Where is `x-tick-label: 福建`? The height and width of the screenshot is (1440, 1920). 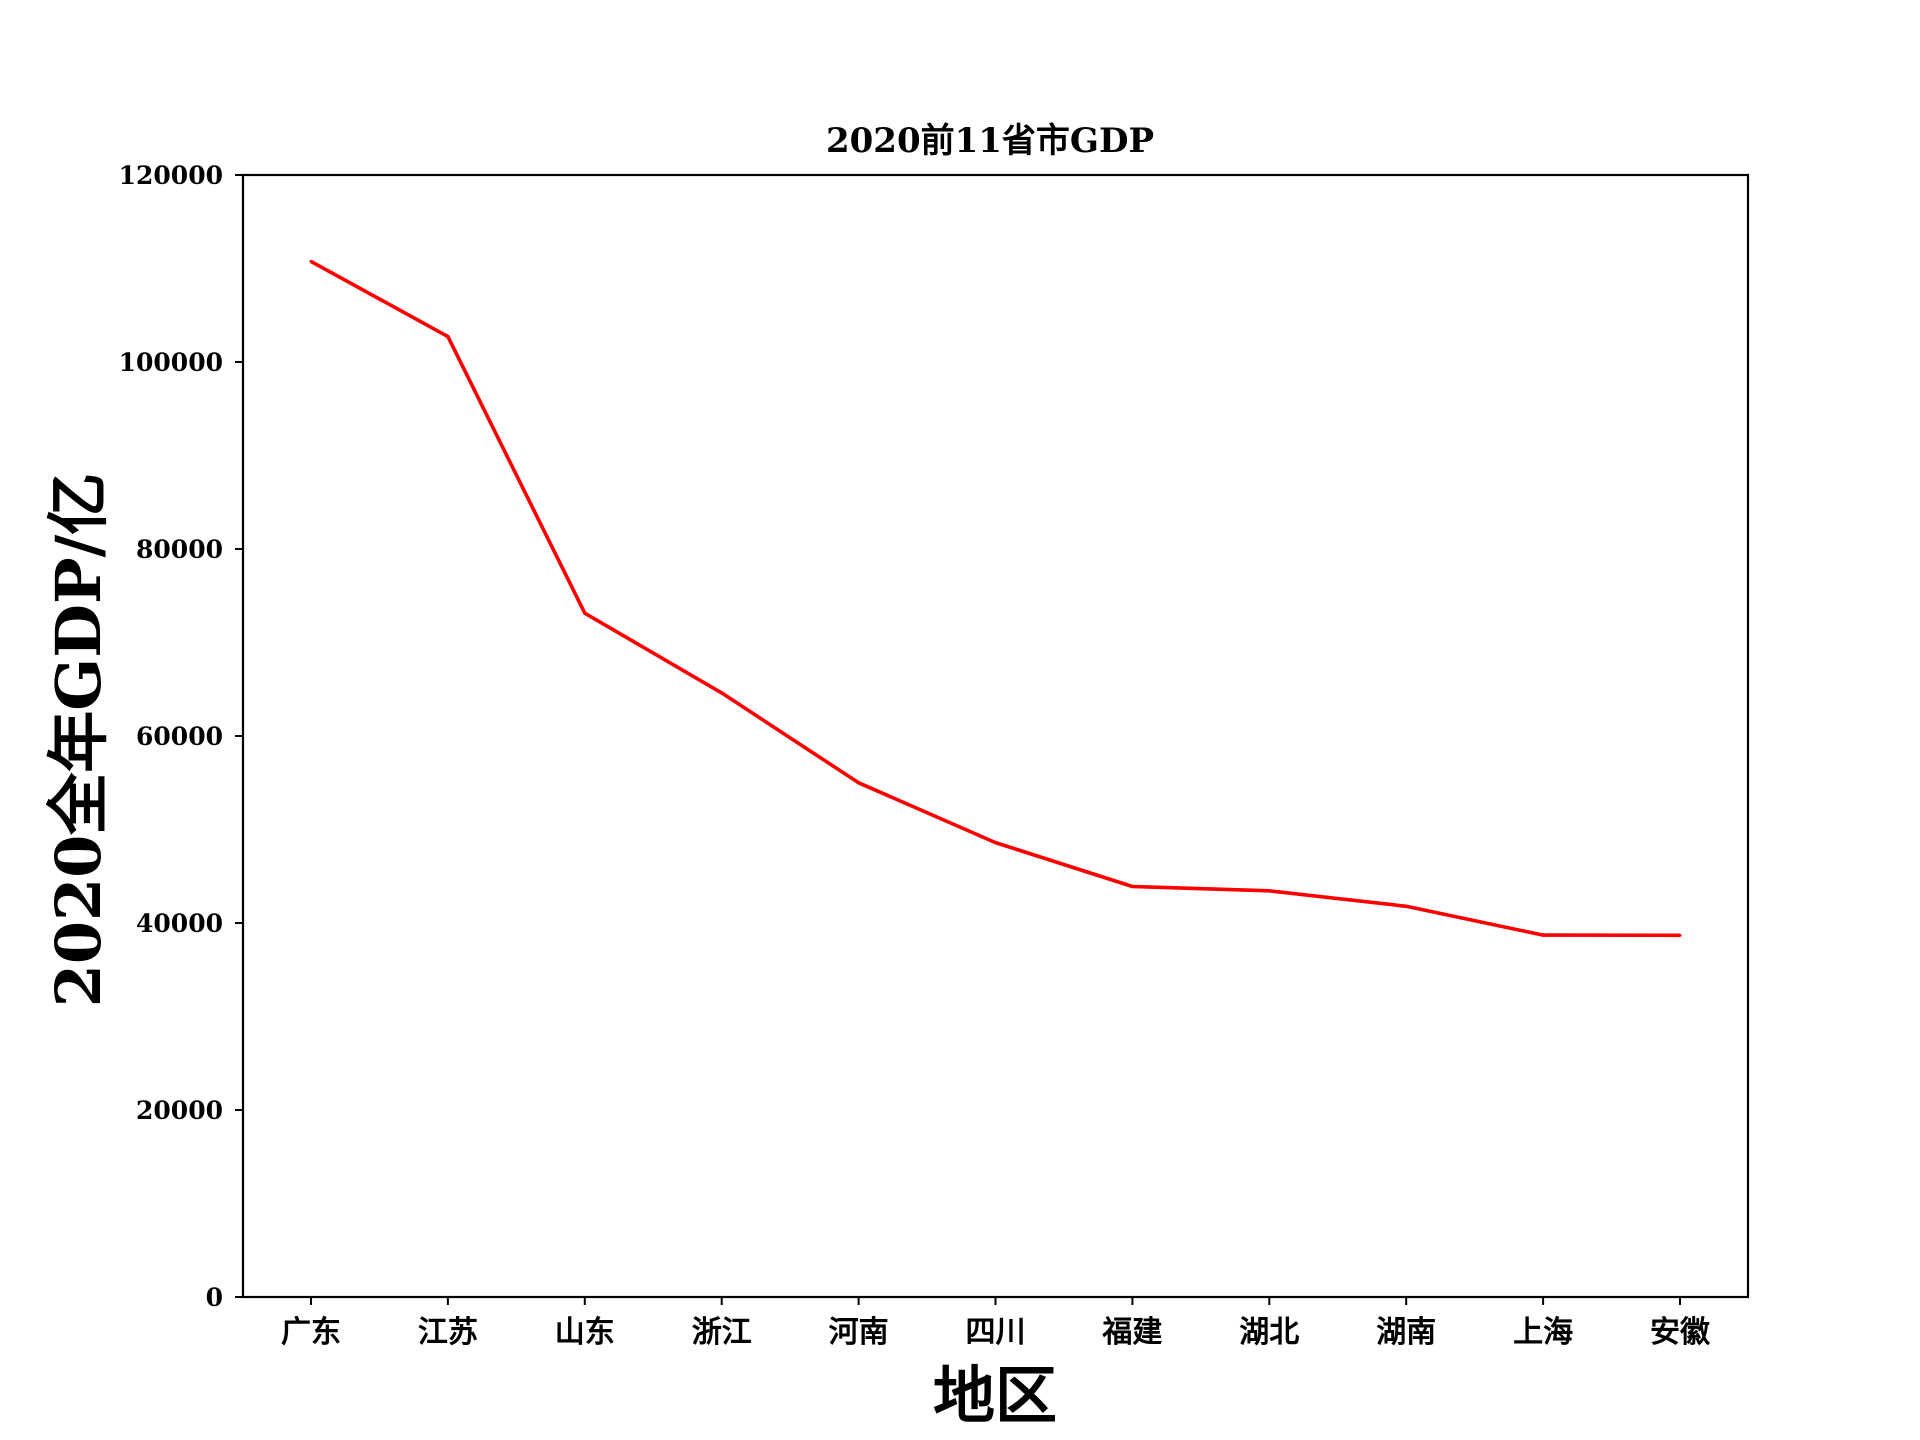 x-tick-label: 福建 is located at coordinates (1131, 1332).